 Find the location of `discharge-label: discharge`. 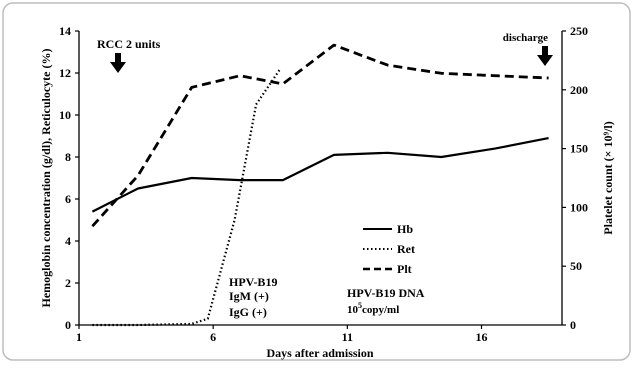

discharge-label: discharge is located at coordinates (525, 38).